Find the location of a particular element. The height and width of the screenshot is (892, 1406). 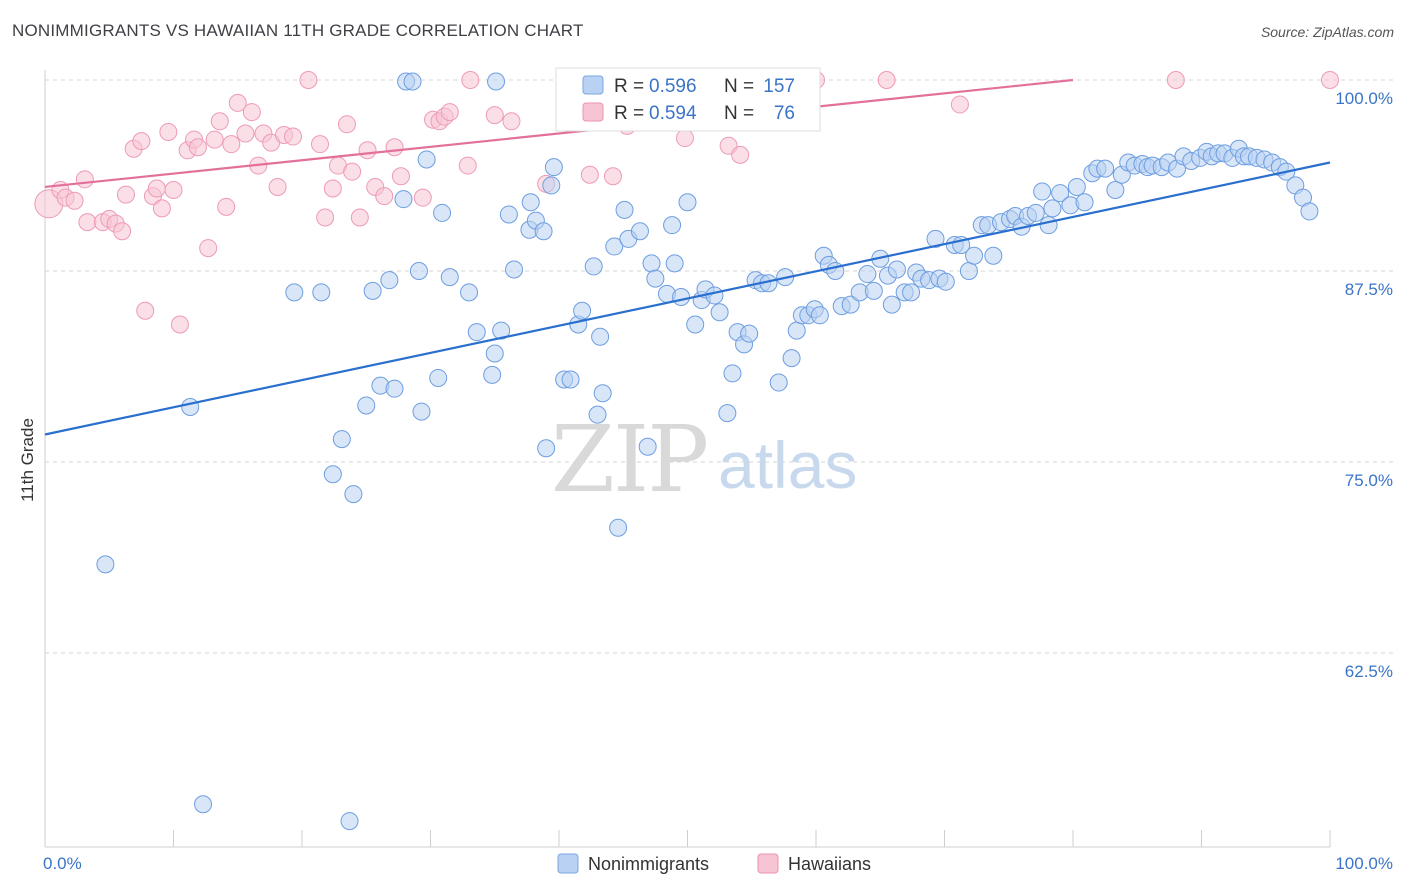

series-legend: Nonimmigrants Hawaiians is located at coordinates (714, 863).